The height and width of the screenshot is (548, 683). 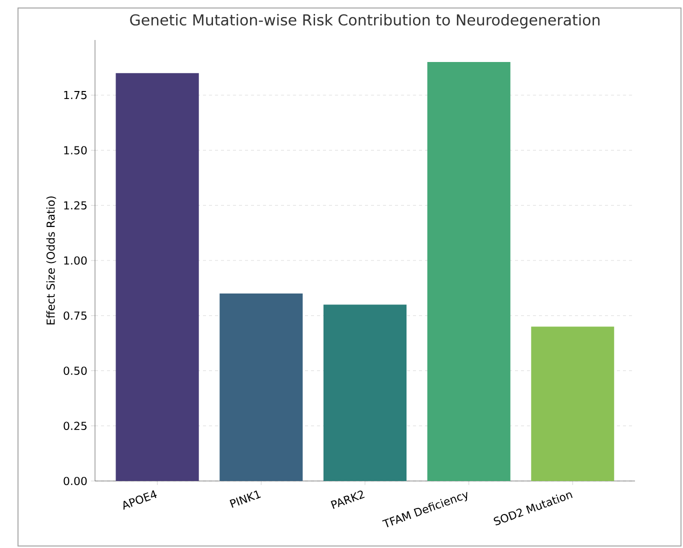 I want to click on y-tick-label: 0.50, so click(x=75, y=370).